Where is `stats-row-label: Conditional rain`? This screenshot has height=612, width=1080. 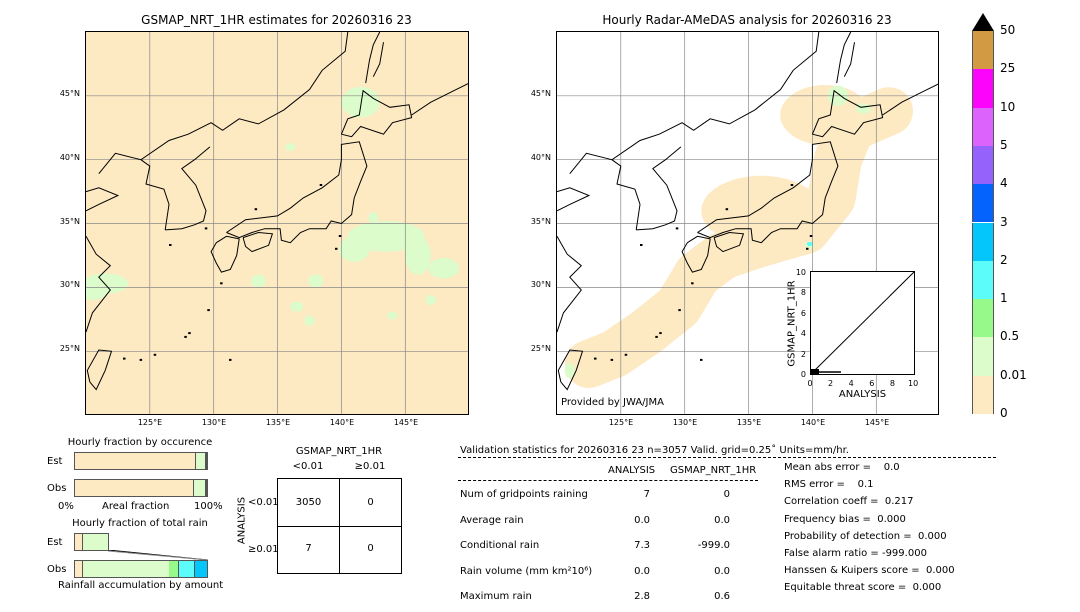 stats-row-label: Conditional rain is located at coordinates (500, 545).